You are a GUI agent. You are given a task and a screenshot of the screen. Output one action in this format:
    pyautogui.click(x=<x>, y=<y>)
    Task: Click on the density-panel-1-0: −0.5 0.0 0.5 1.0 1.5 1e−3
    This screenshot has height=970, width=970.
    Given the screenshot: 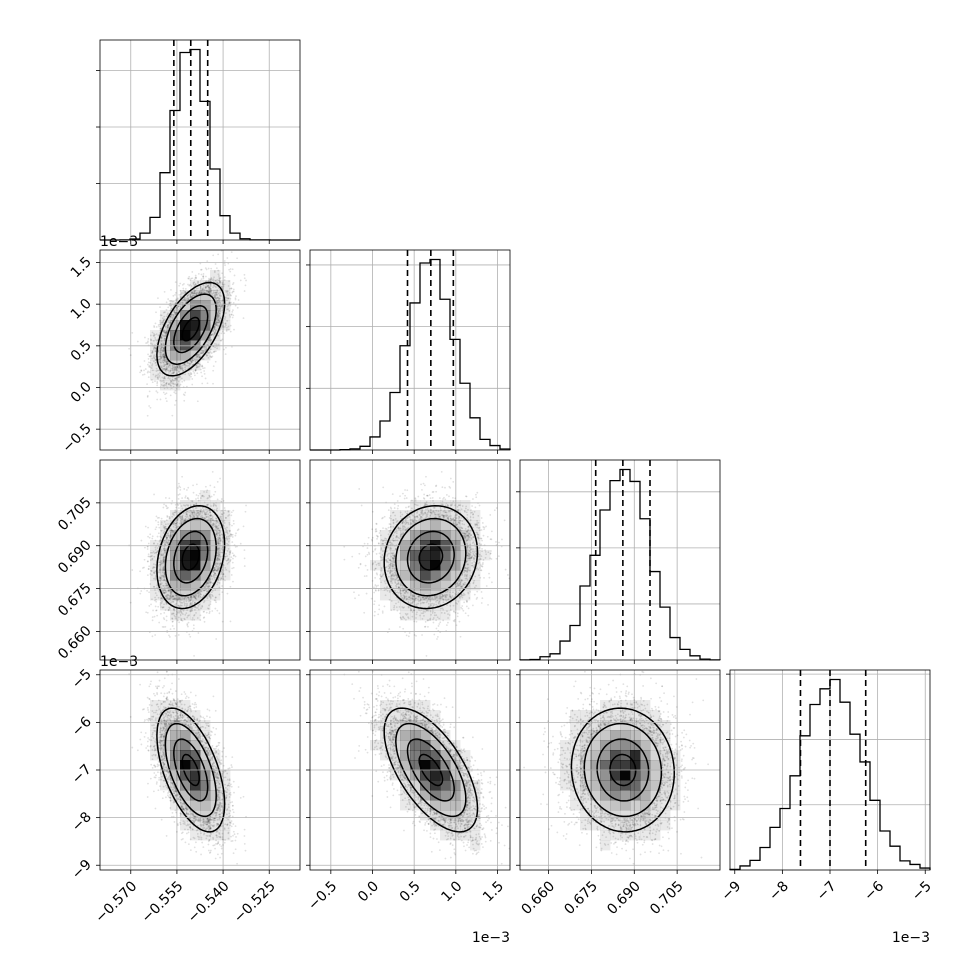 What is the action you would take?
    pyautogui.click(x=180, y=345)
    